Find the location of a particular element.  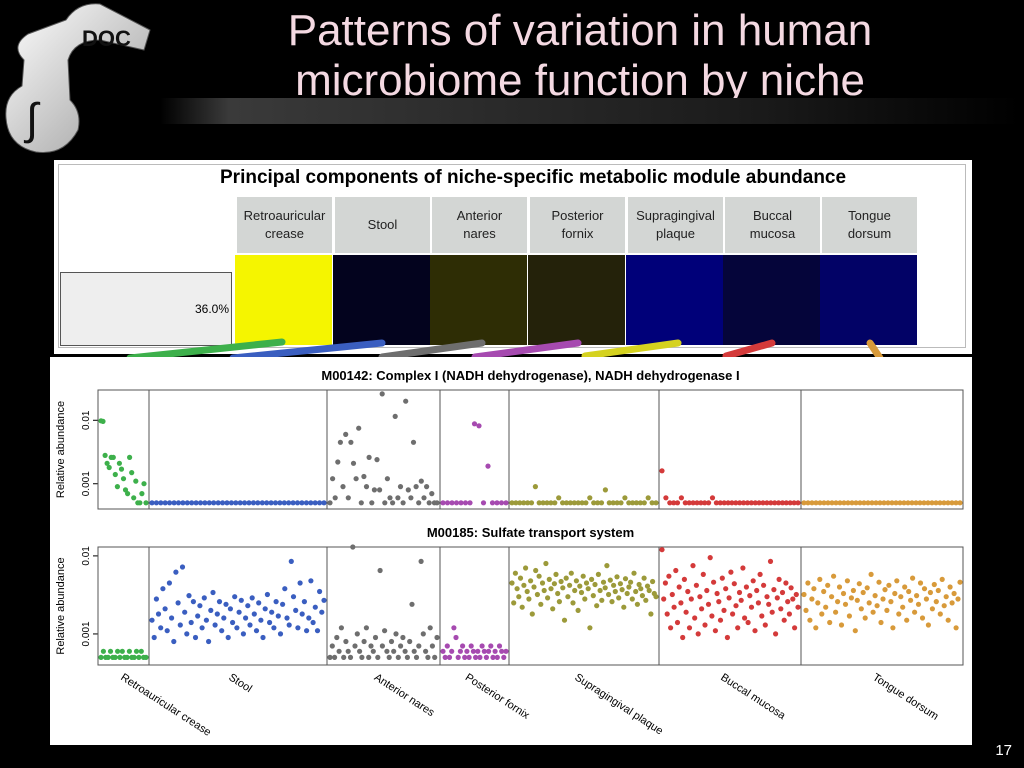

niche-header: Anterior nares is located at coordinates (479, 225).